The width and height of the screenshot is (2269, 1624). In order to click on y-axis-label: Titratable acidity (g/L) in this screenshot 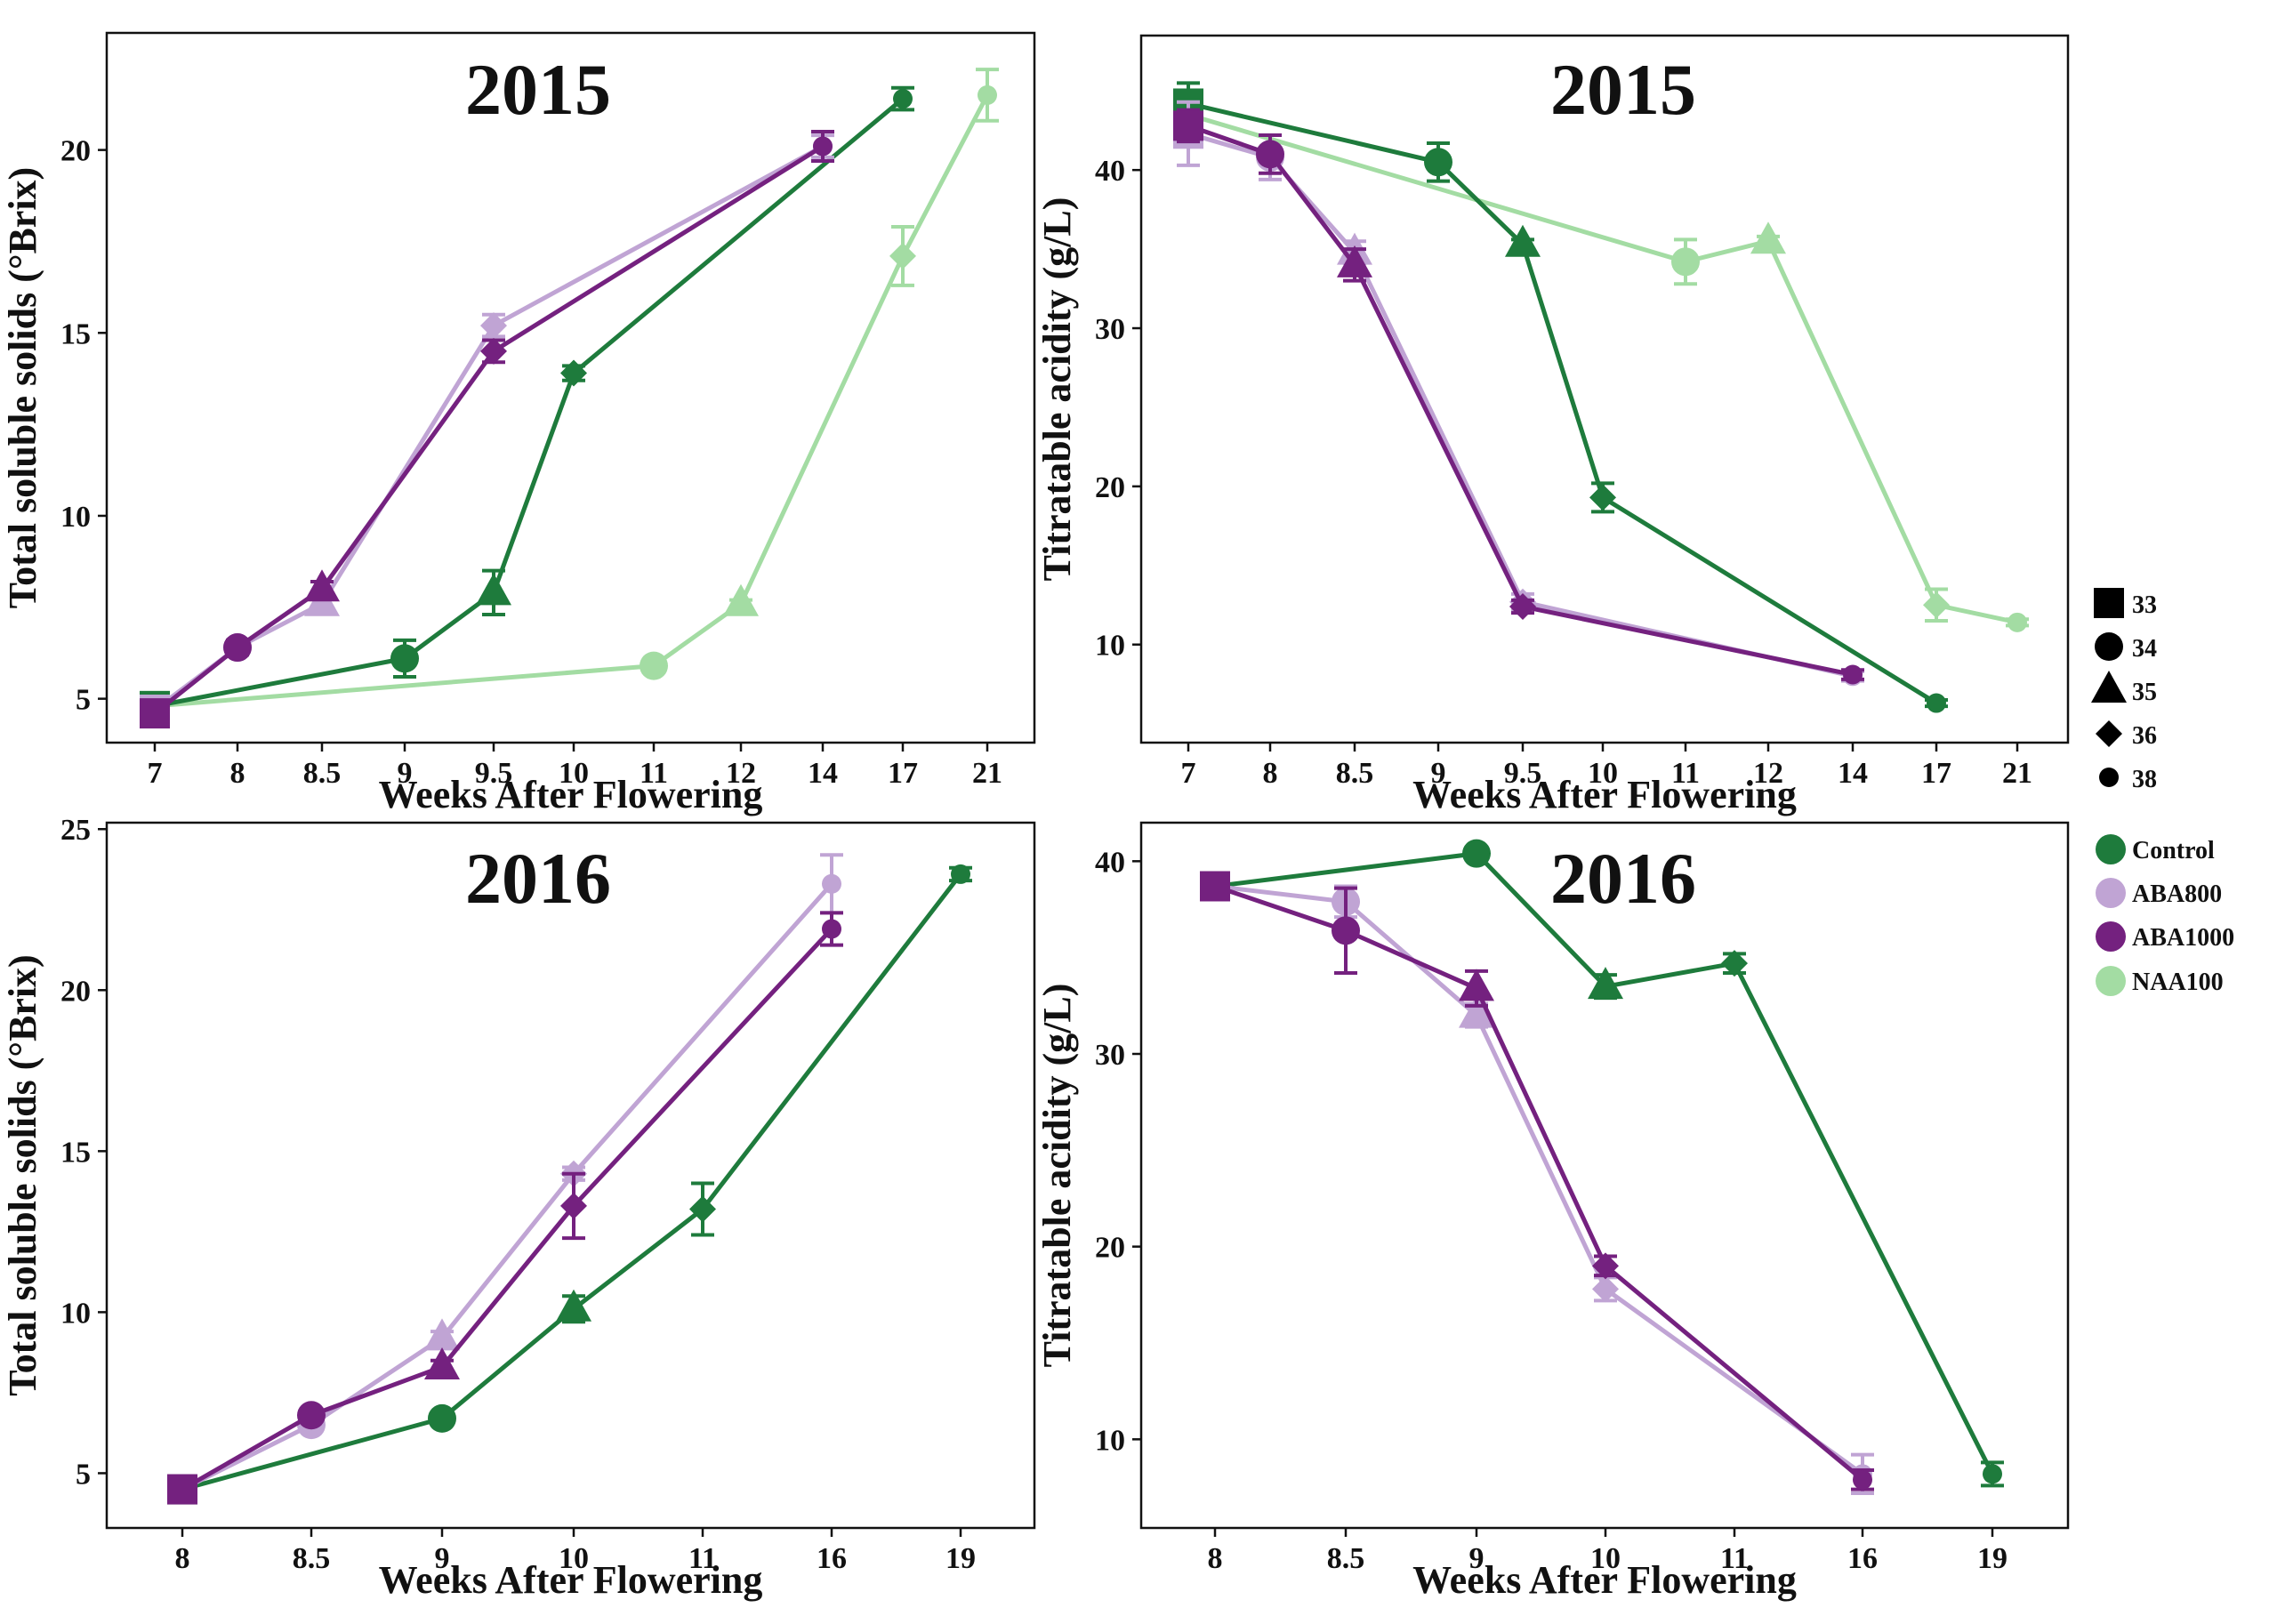, I will do `click(1057, 1176)`.